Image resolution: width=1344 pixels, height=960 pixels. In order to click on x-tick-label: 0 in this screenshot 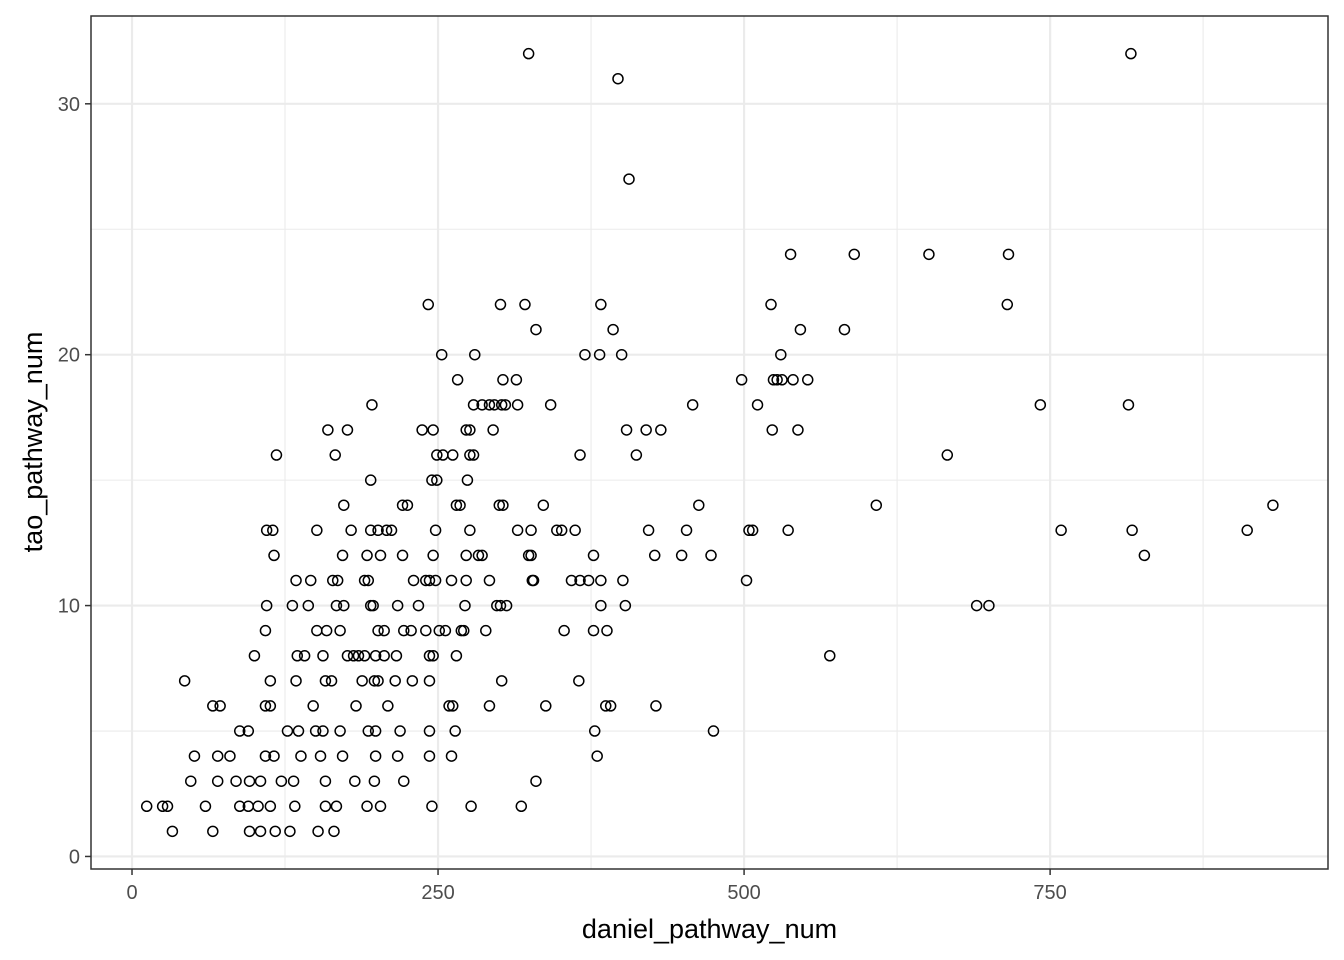, I will do `click(131, 893)`.